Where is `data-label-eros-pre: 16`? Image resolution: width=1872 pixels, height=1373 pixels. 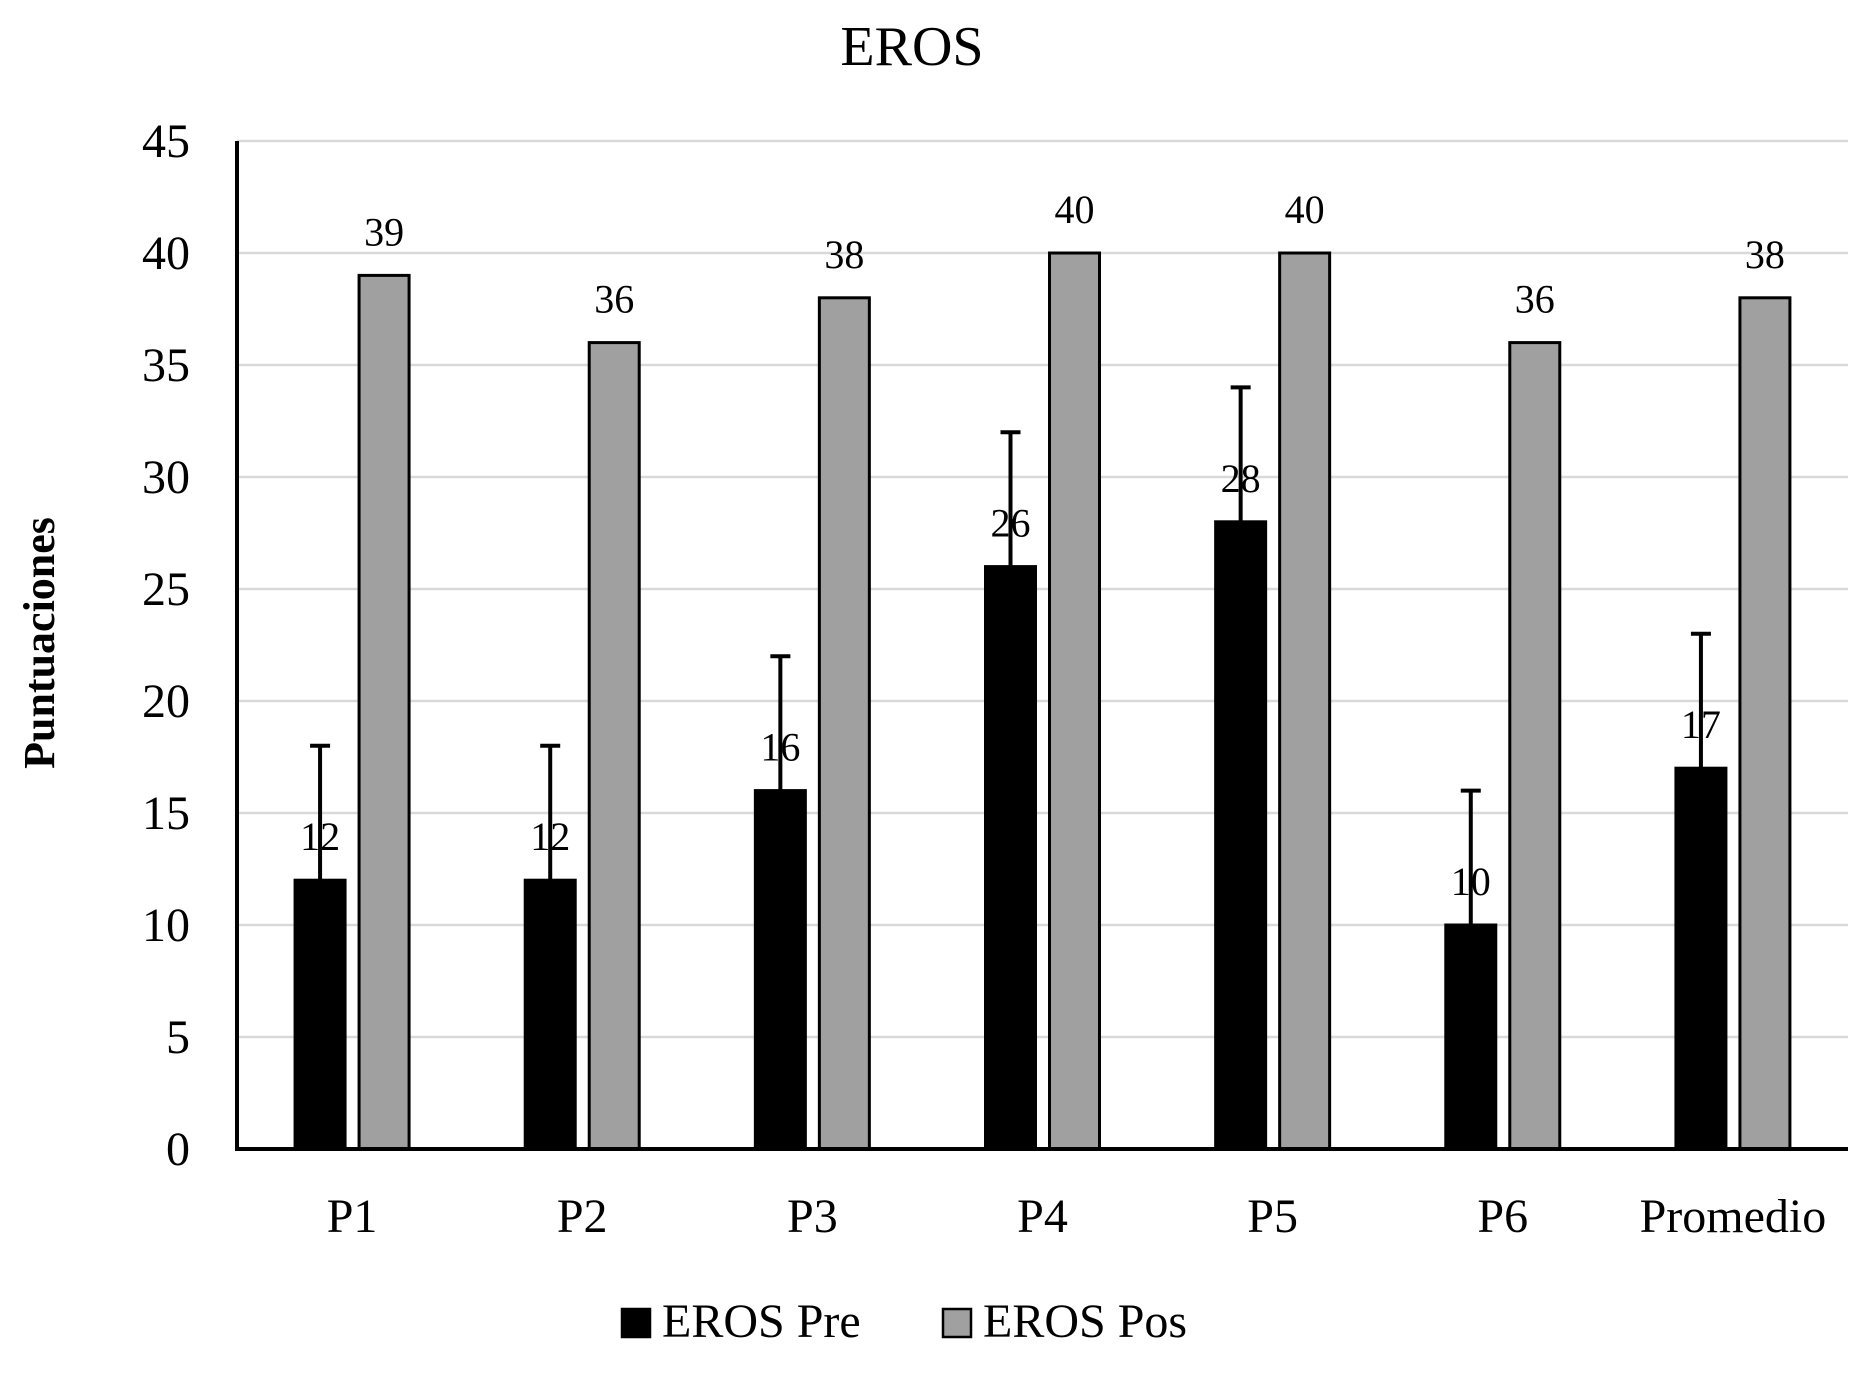
data-label-eros-pre: 16 is located at coordinates (780, 747).